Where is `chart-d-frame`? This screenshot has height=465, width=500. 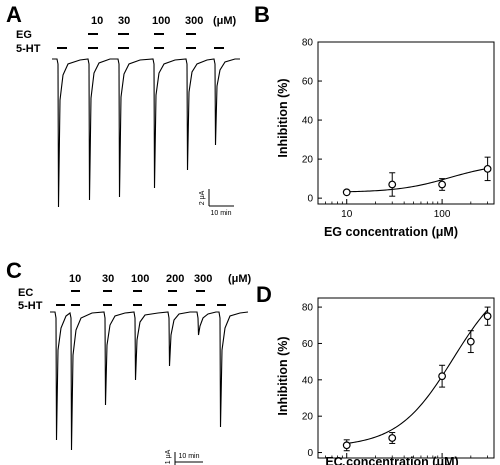
chart-d-frame is located at coordinates (406, 378).